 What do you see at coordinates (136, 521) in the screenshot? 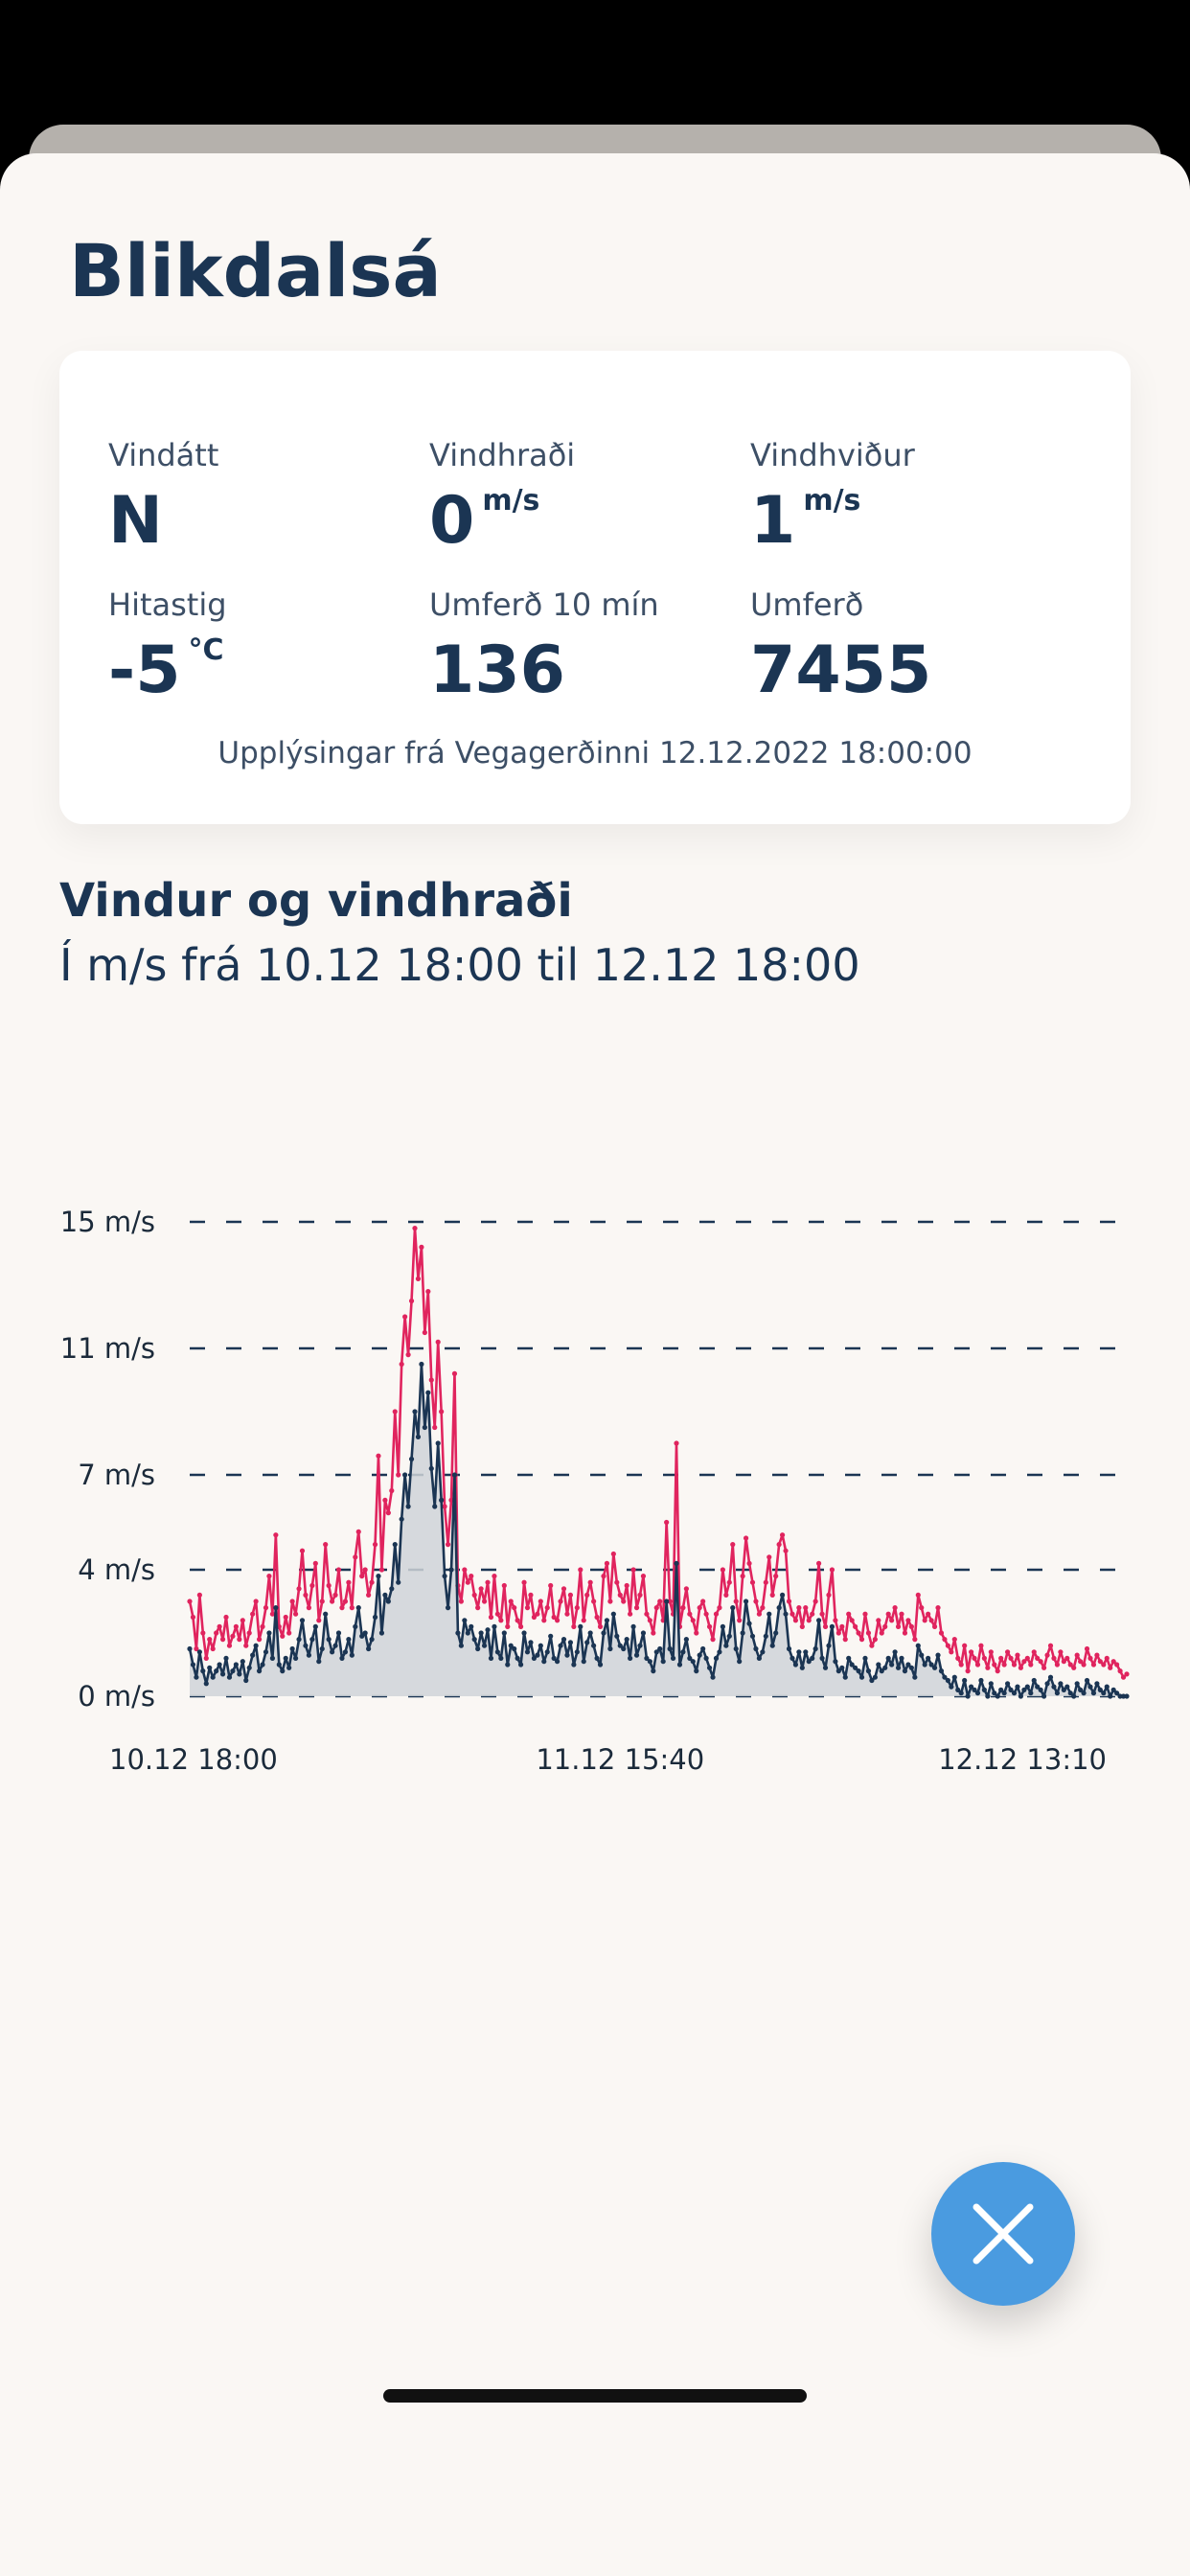
I see `stat-value: N` at bounding box center [136, 521].